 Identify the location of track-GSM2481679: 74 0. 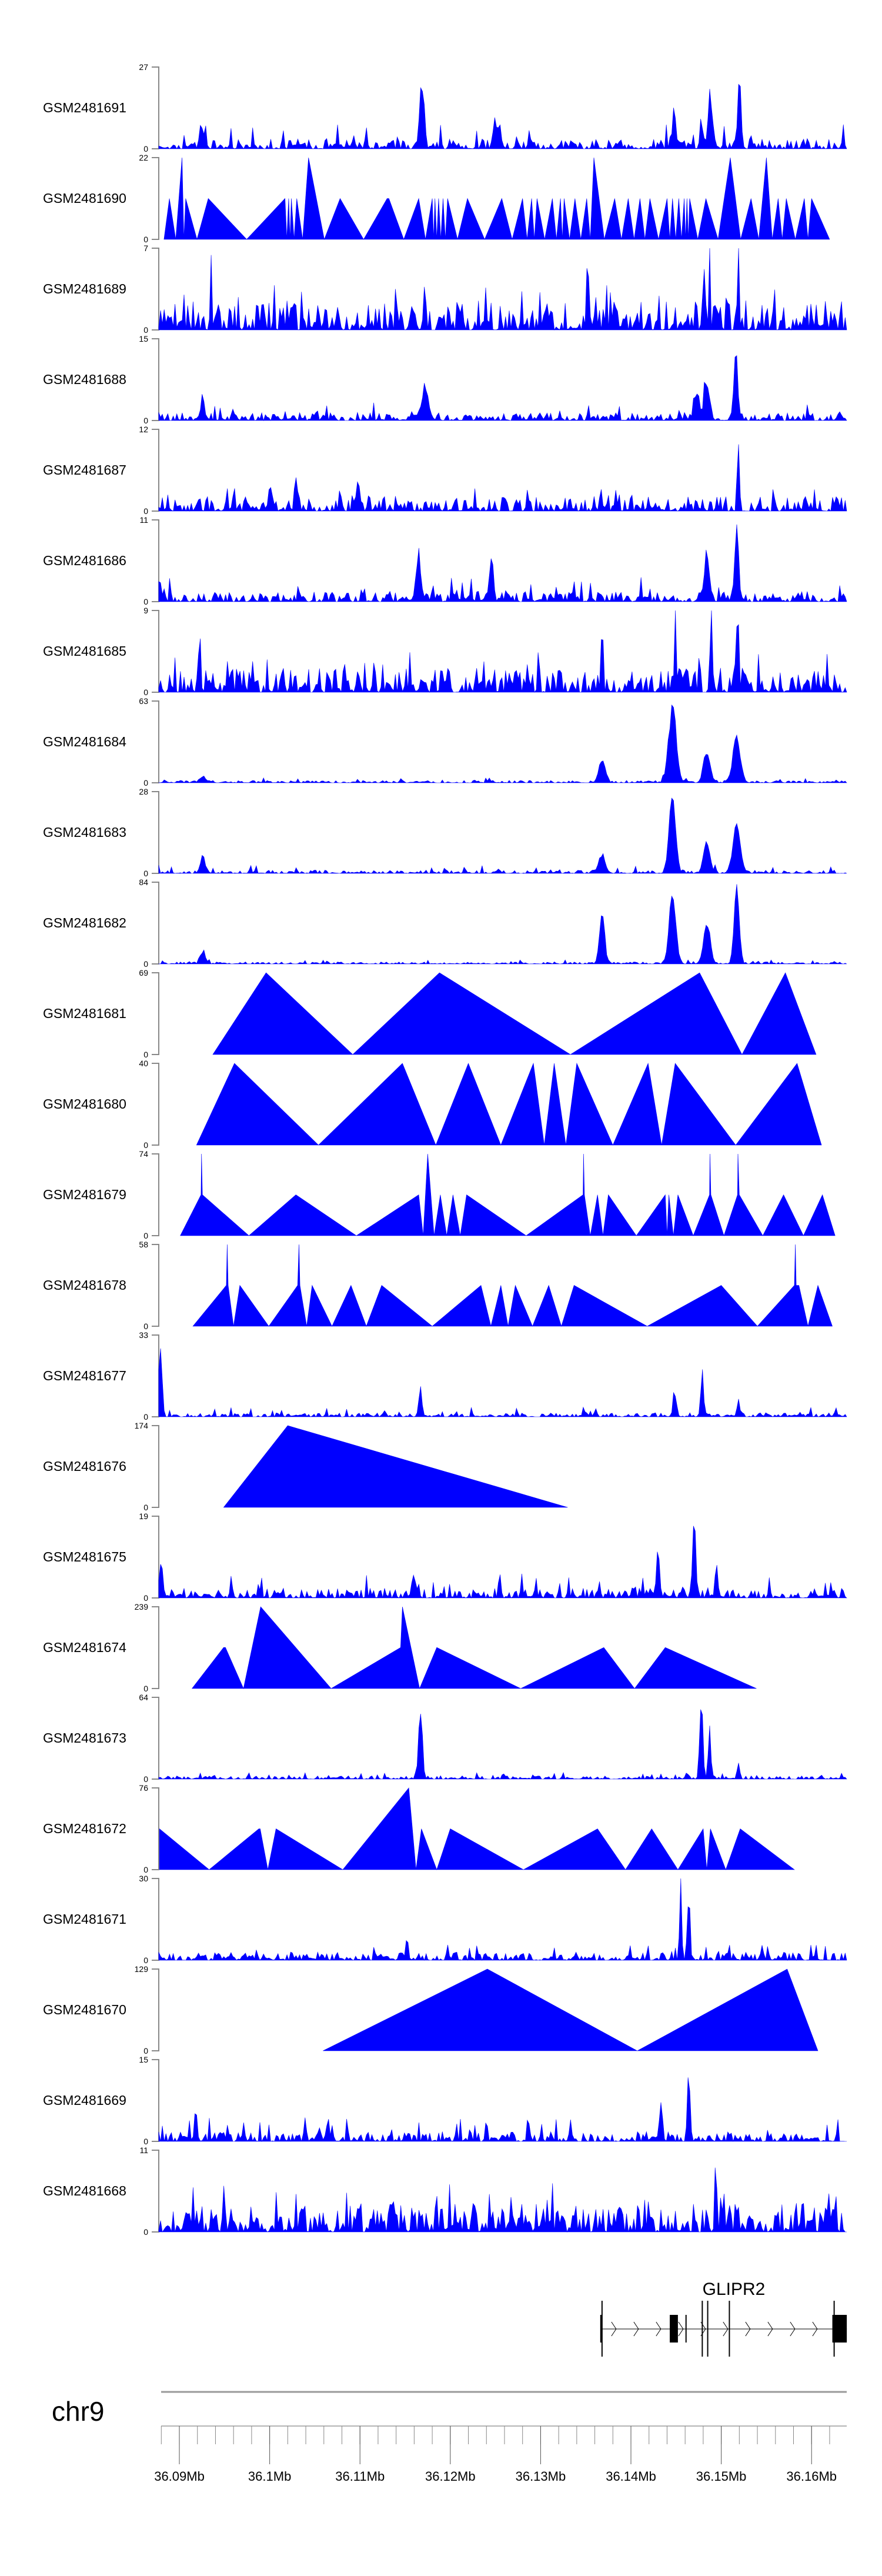
(487, 1194).